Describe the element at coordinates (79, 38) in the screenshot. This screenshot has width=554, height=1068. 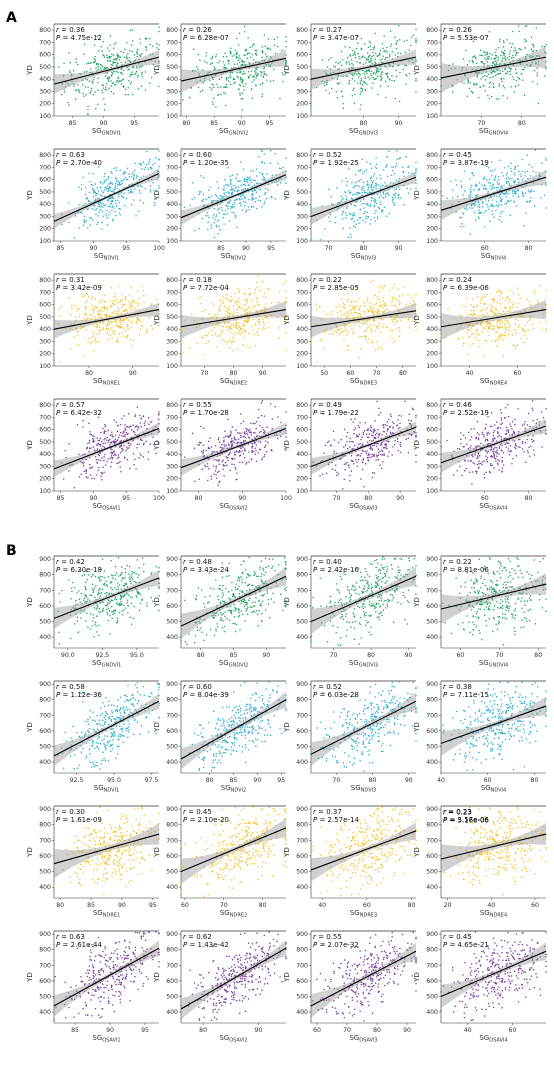
I see `p-value: P = 4.75e-12` at that location.